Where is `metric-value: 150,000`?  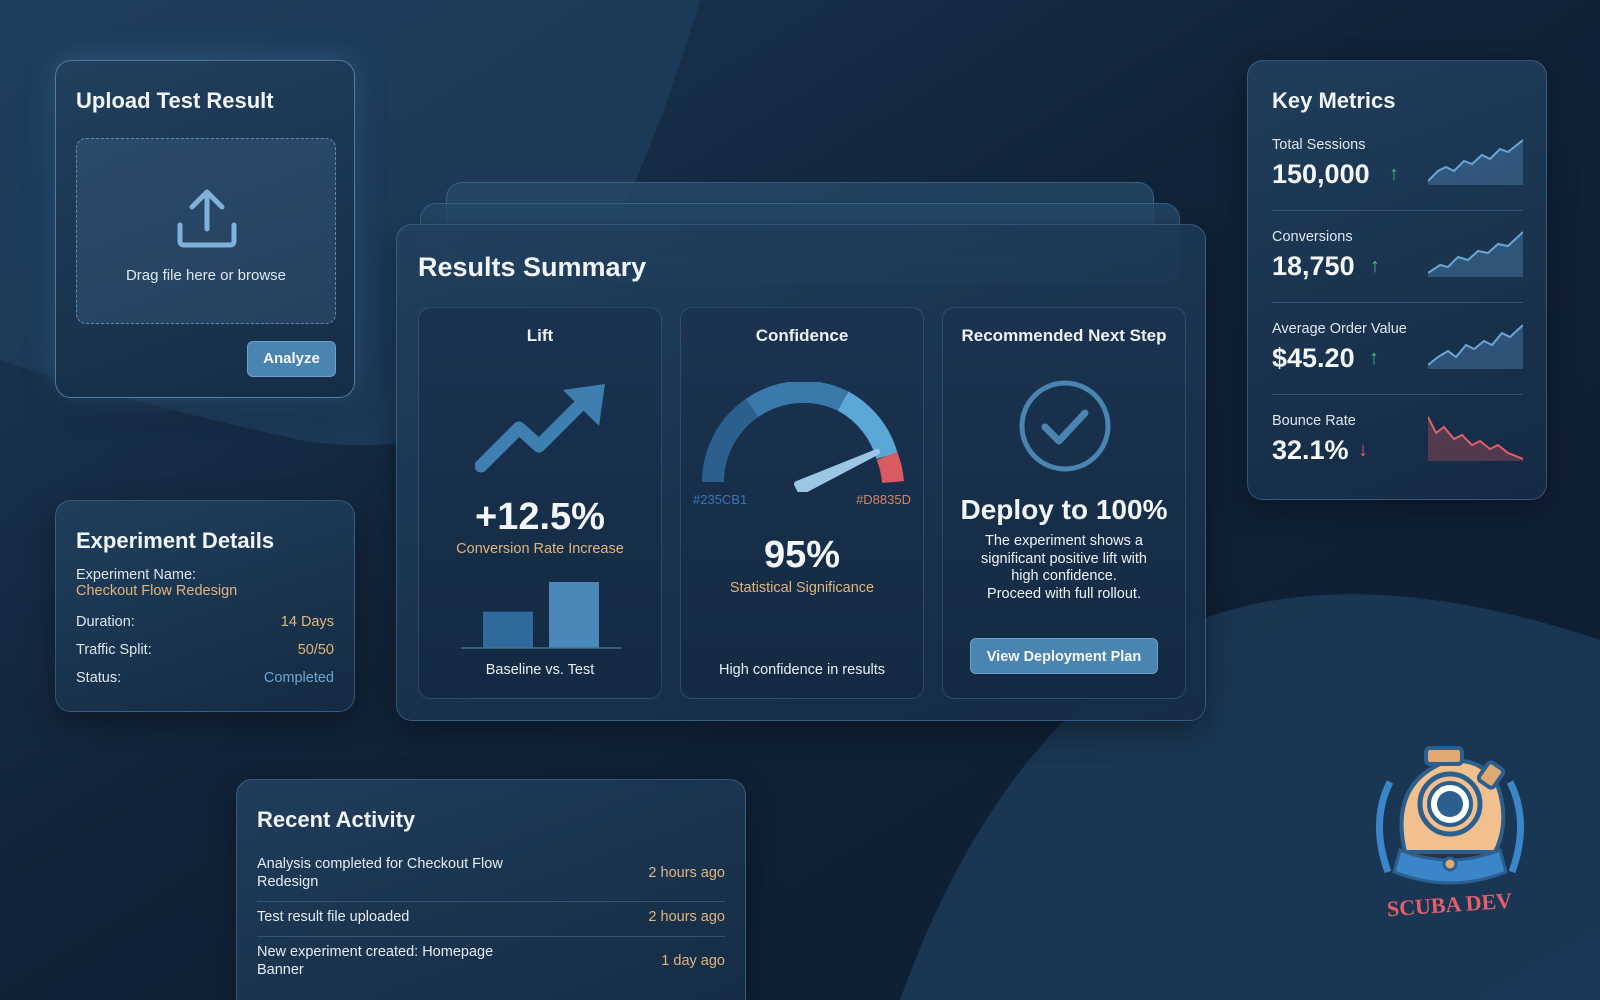
metric-value: 150,000 is located at coordinates (1321, 174).